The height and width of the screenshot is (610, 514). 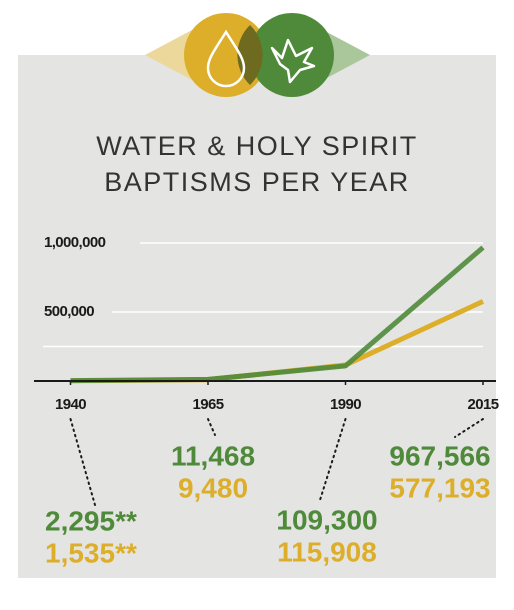 I want to click on y-tick-label: 1,000,000, so click(x=75, y=242).